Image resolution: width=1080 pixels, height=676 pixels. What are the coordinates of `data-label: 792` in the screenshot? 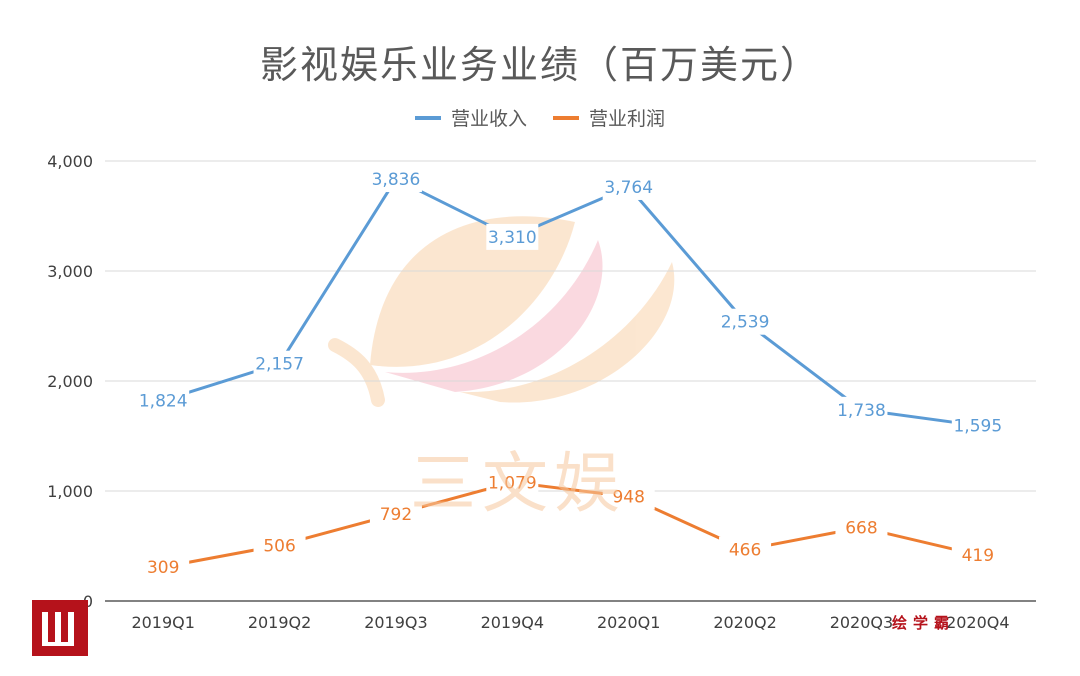 It's located at (396, 515).